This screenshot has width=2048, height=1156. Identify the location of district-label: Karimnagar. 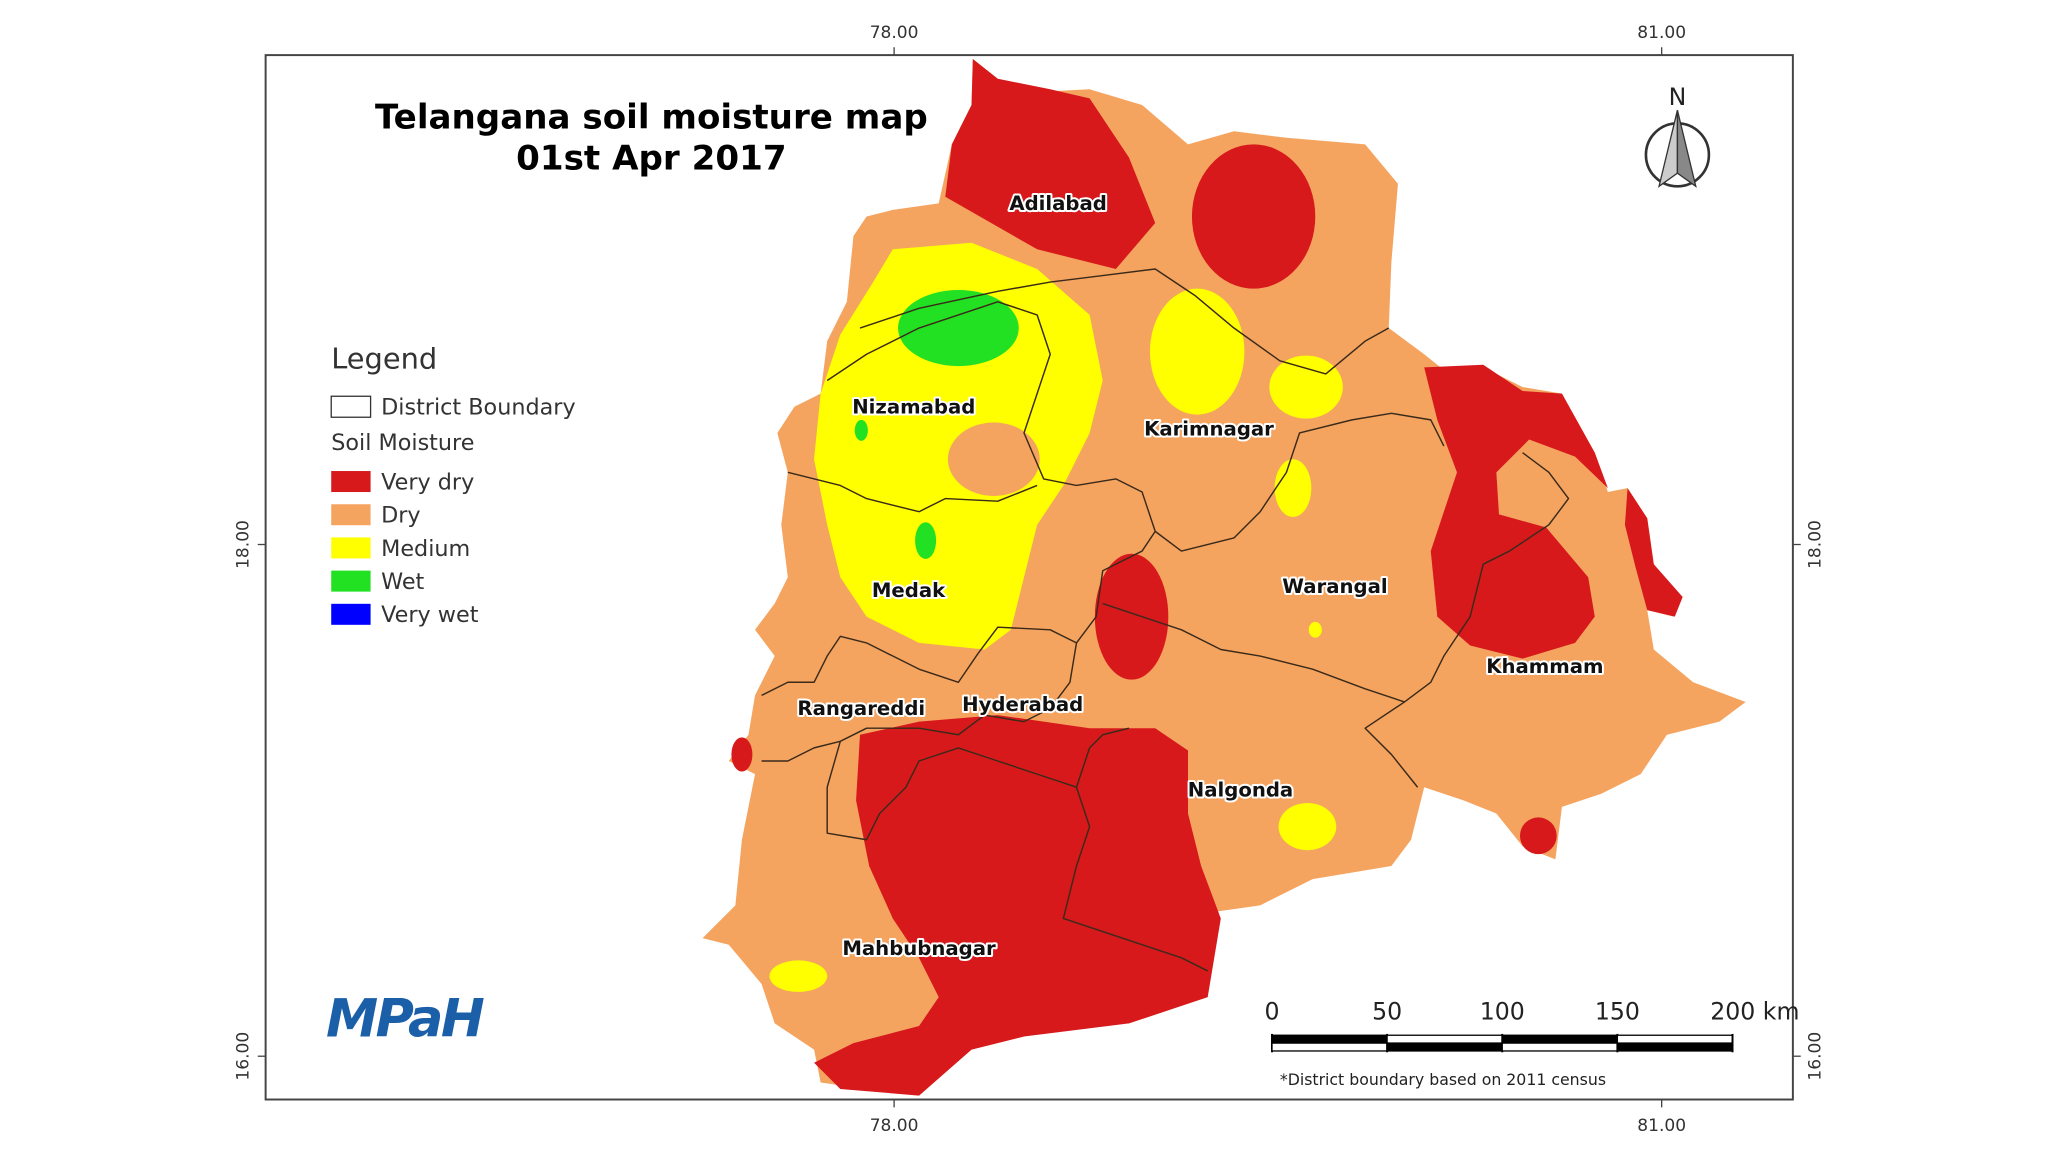
(1209, 429).